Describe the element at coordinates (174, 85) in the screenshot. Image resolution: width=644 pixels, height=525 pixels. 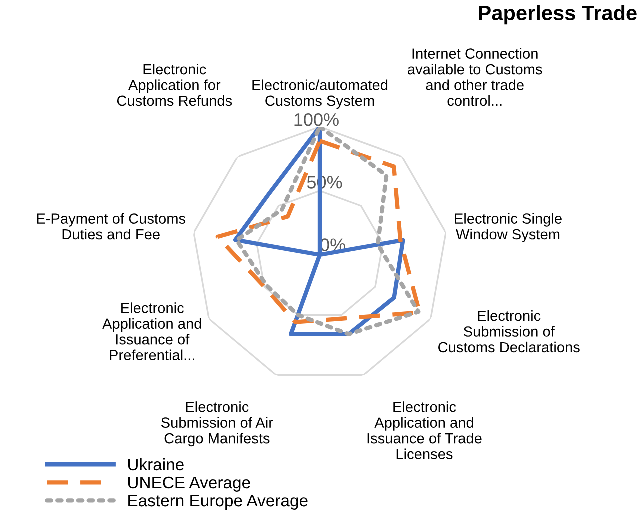
I see `spoke-label: Electronic Application for Customs Refunds` at that location.